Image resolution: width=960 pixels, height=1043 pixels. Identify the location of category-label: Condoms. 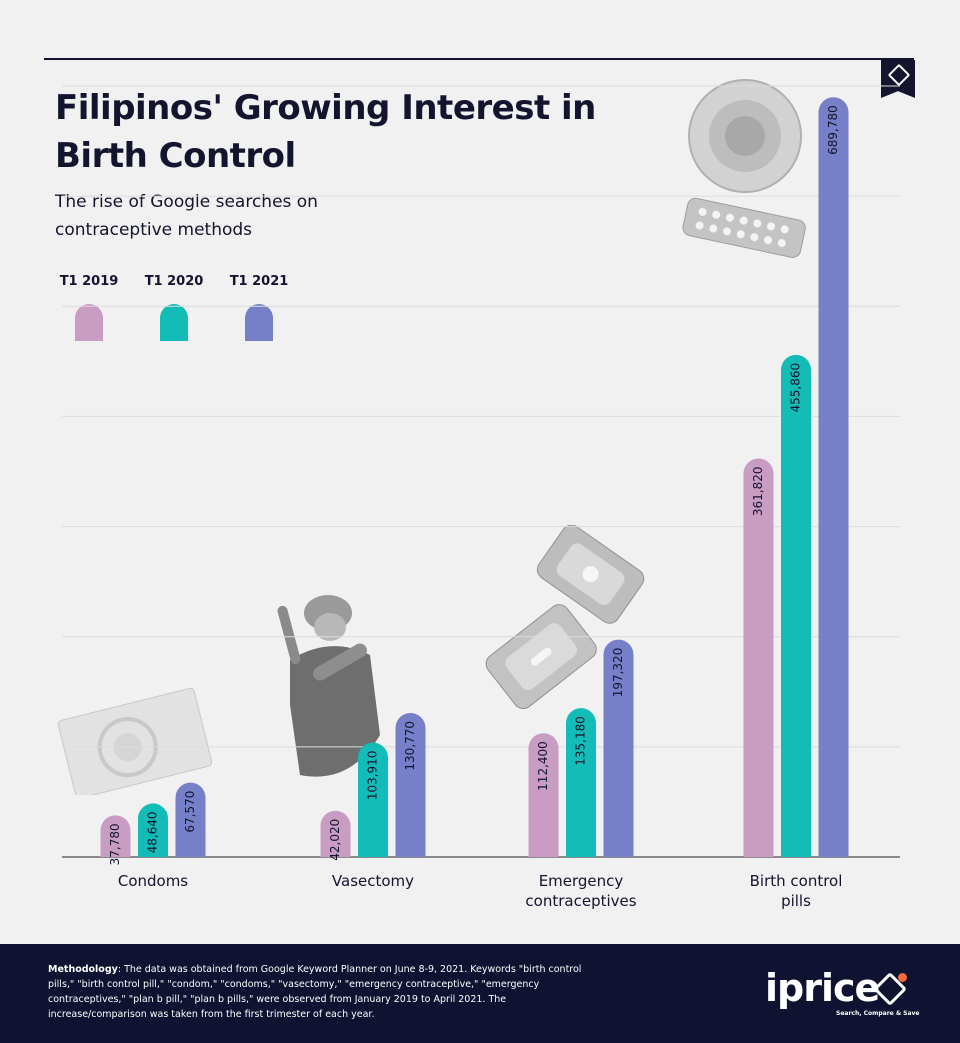
(153, 881).